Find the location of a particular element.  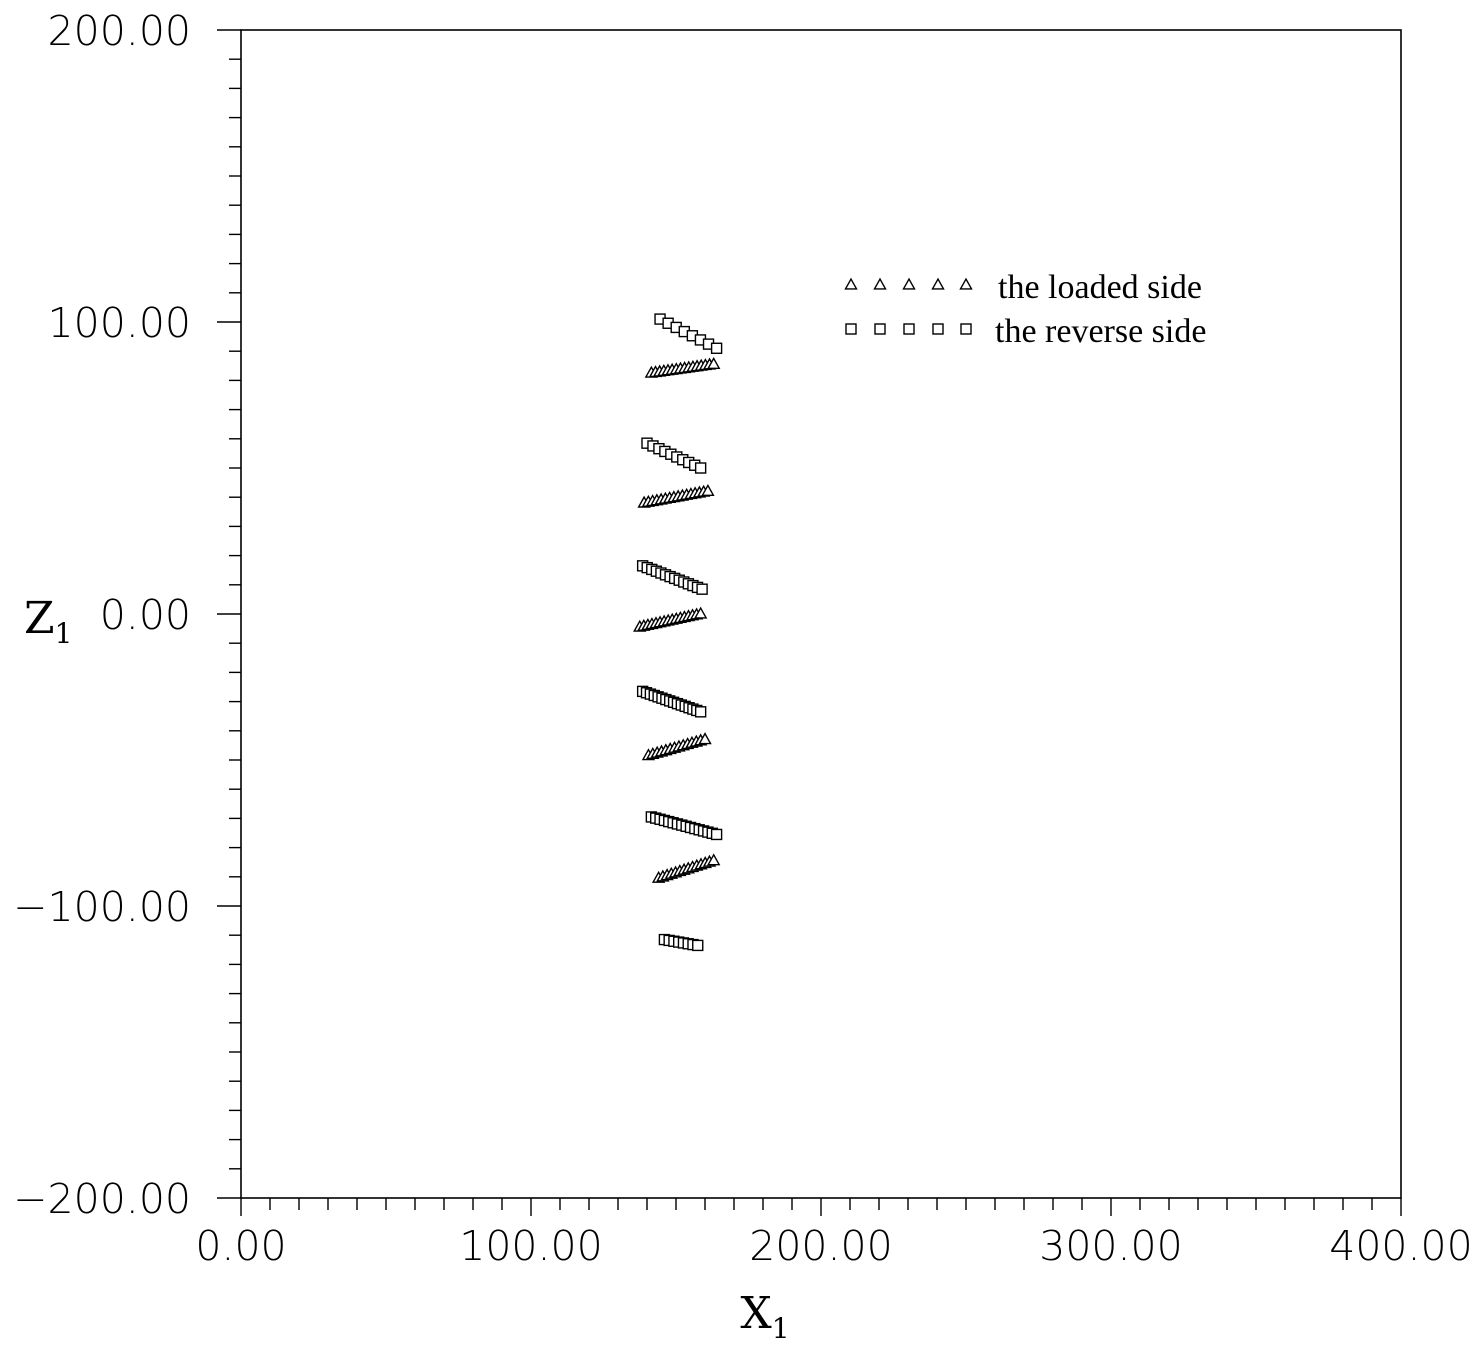

legend-markers is located at coordinates (909, 306).